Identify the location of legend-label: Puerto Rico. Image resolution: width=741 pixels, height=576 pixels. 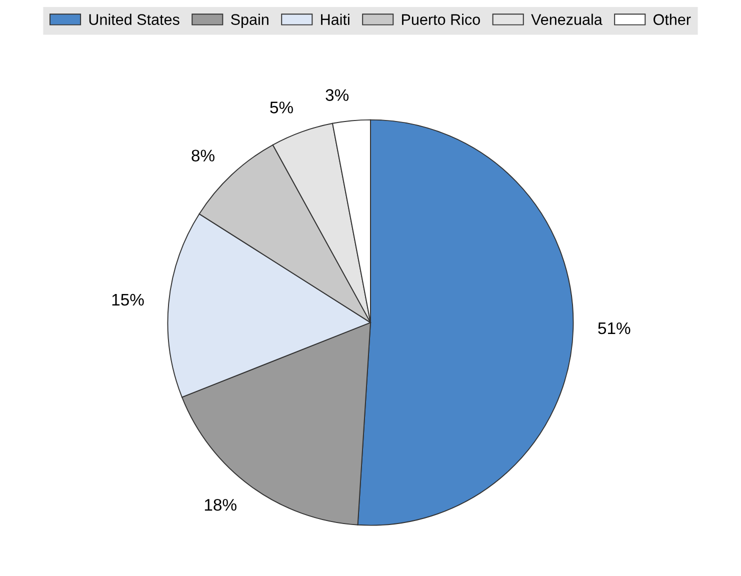
(441, 19).